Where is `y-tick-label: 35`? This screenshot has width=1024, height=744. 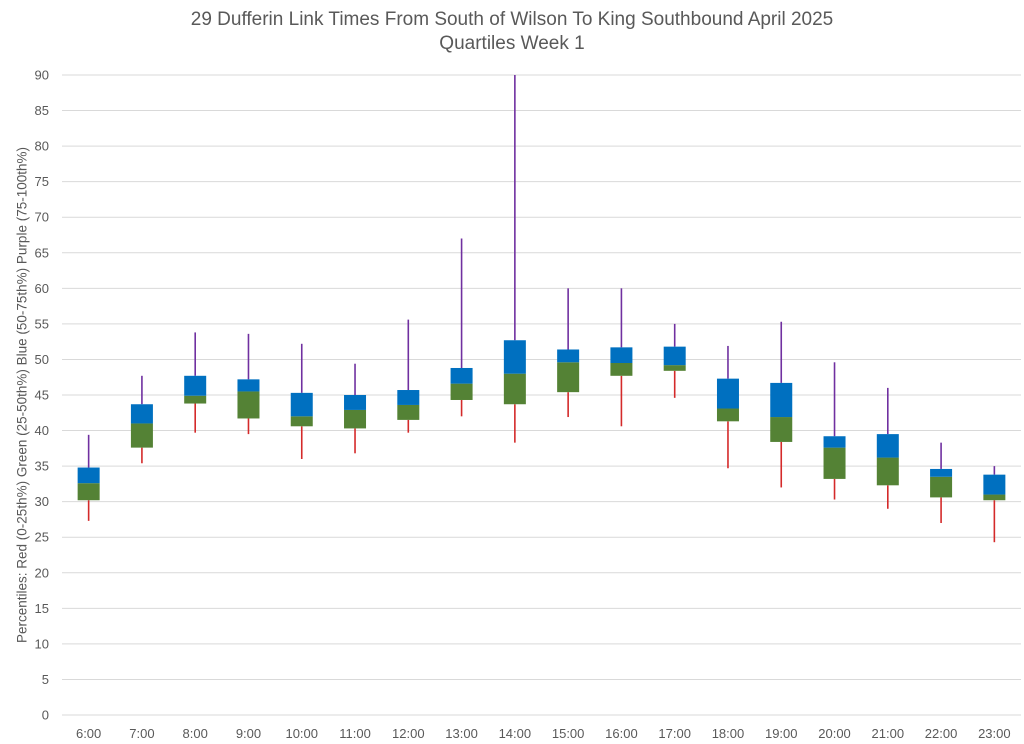 y-tick-label: 35 is located at coordinates (42, 466).